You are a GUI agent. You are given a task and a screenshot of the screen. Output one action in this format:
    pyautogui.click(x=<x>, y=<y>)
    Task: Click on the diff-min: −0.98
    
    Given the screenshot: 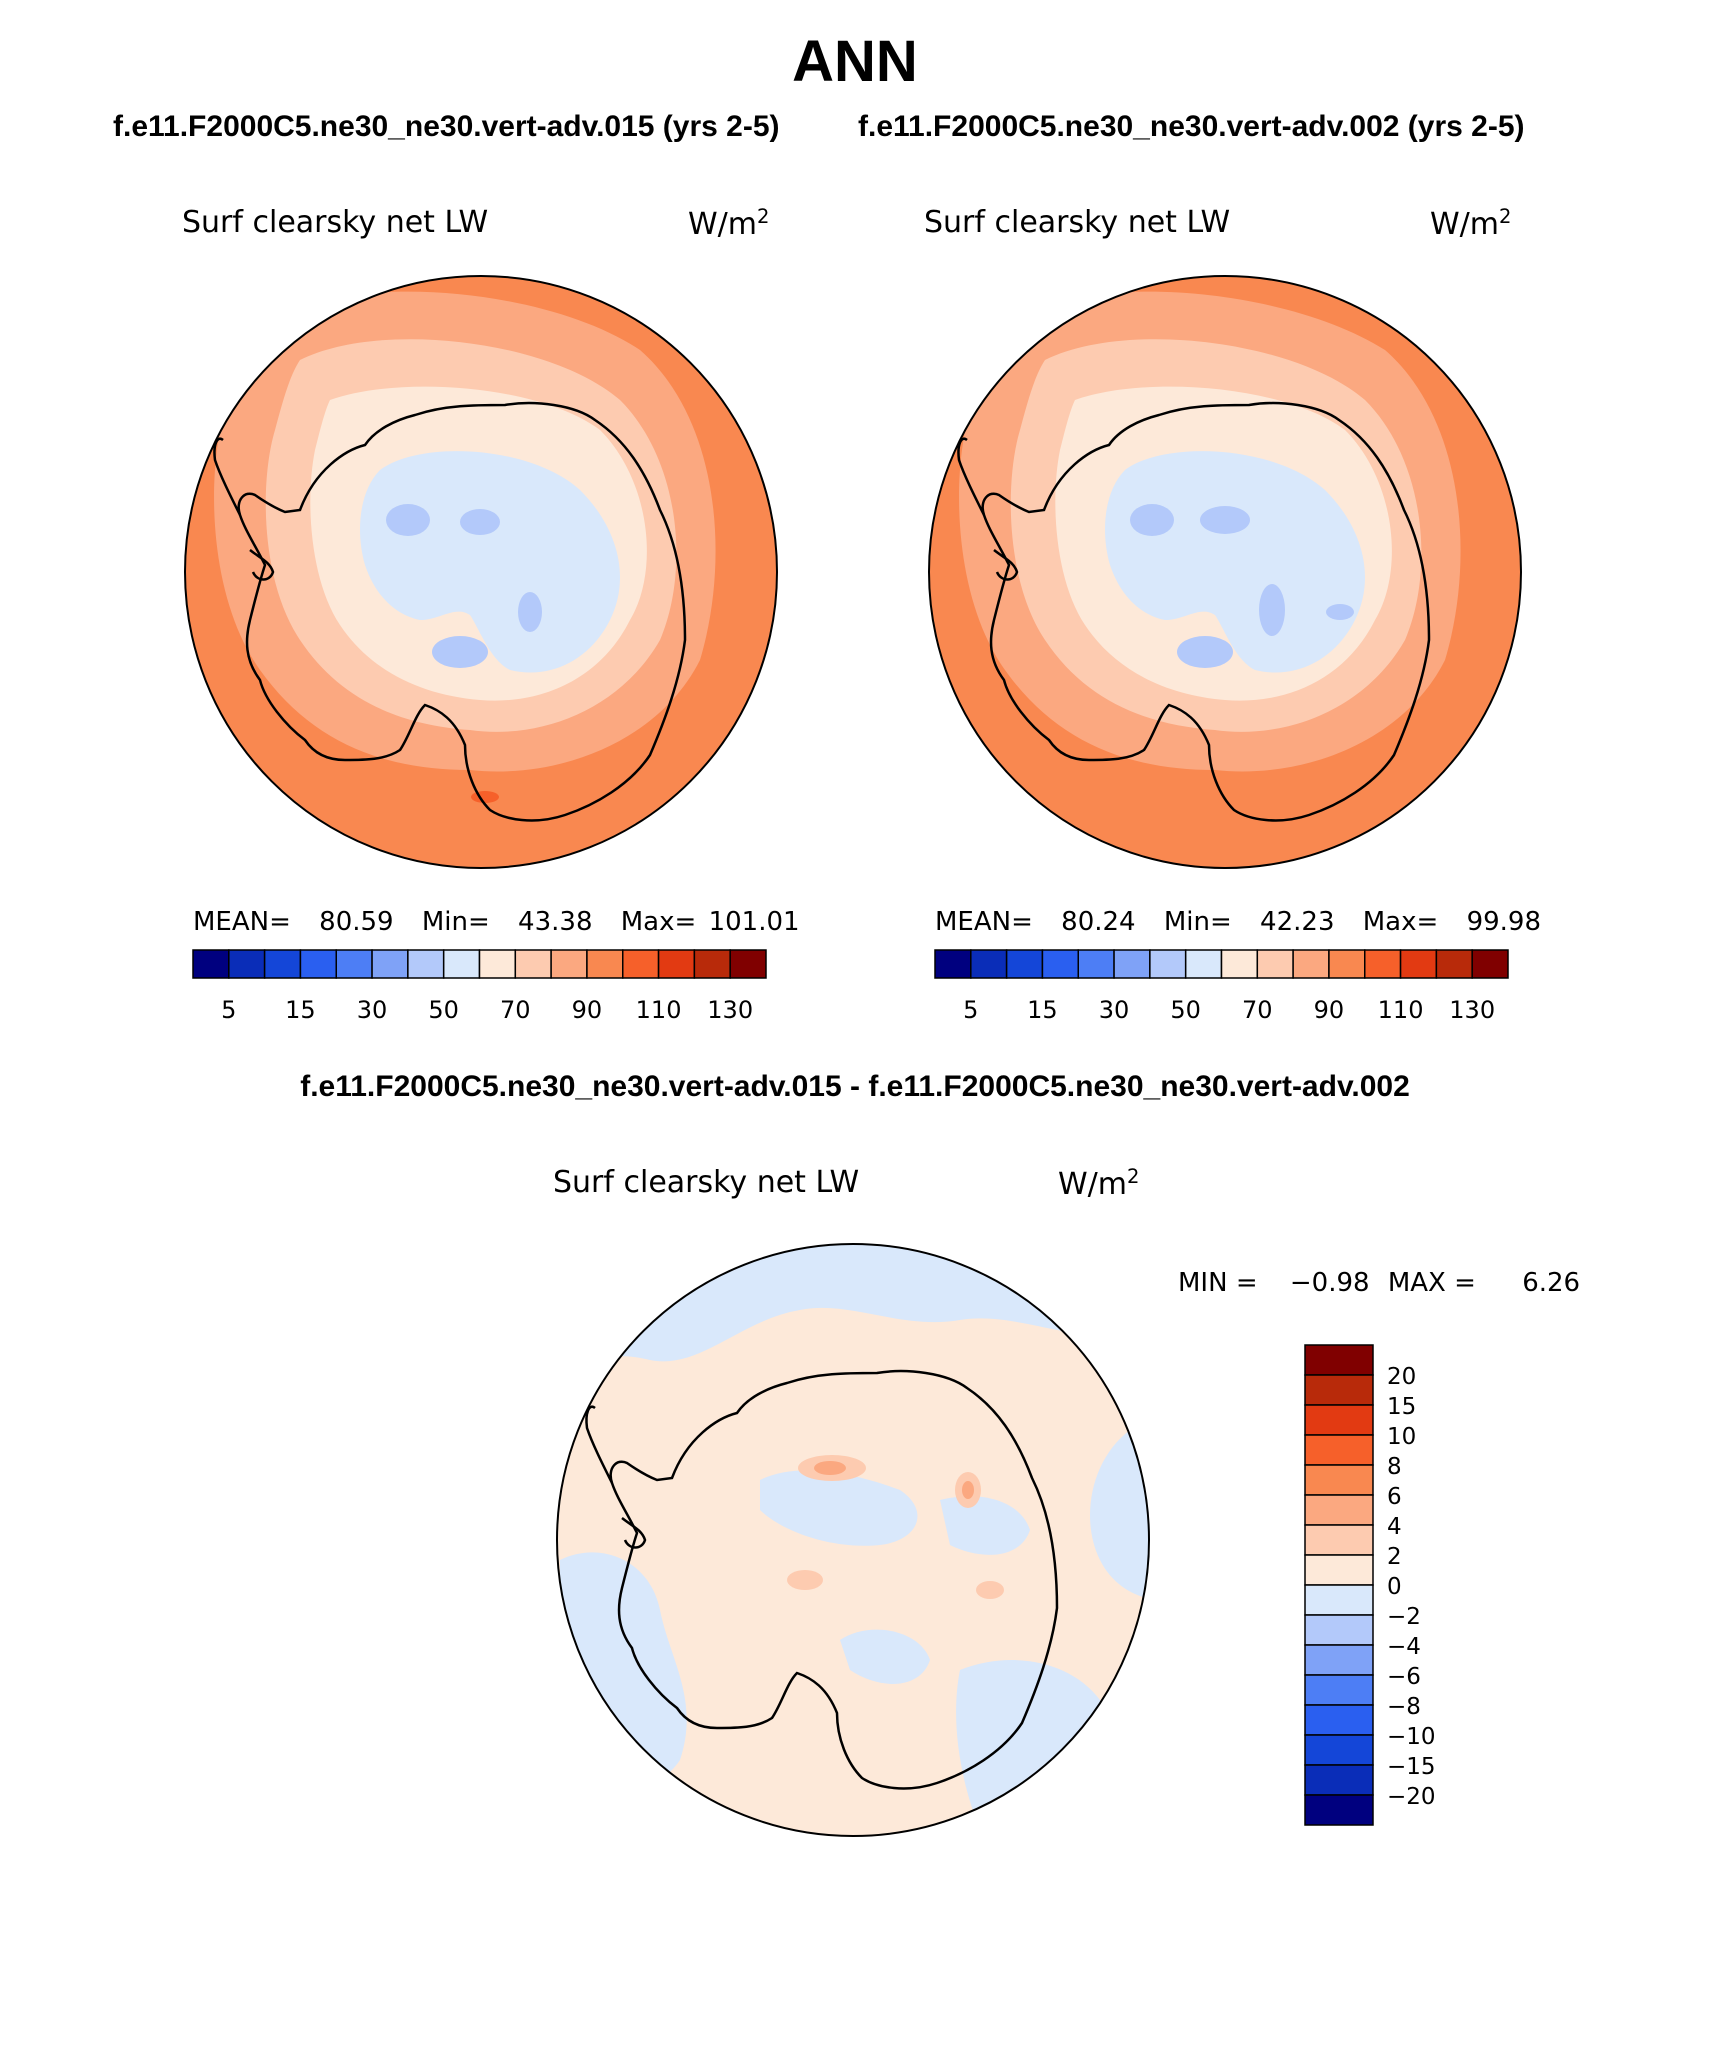 What is the action you would take?
    pyautogui.click(x=1329, y=1283)
    